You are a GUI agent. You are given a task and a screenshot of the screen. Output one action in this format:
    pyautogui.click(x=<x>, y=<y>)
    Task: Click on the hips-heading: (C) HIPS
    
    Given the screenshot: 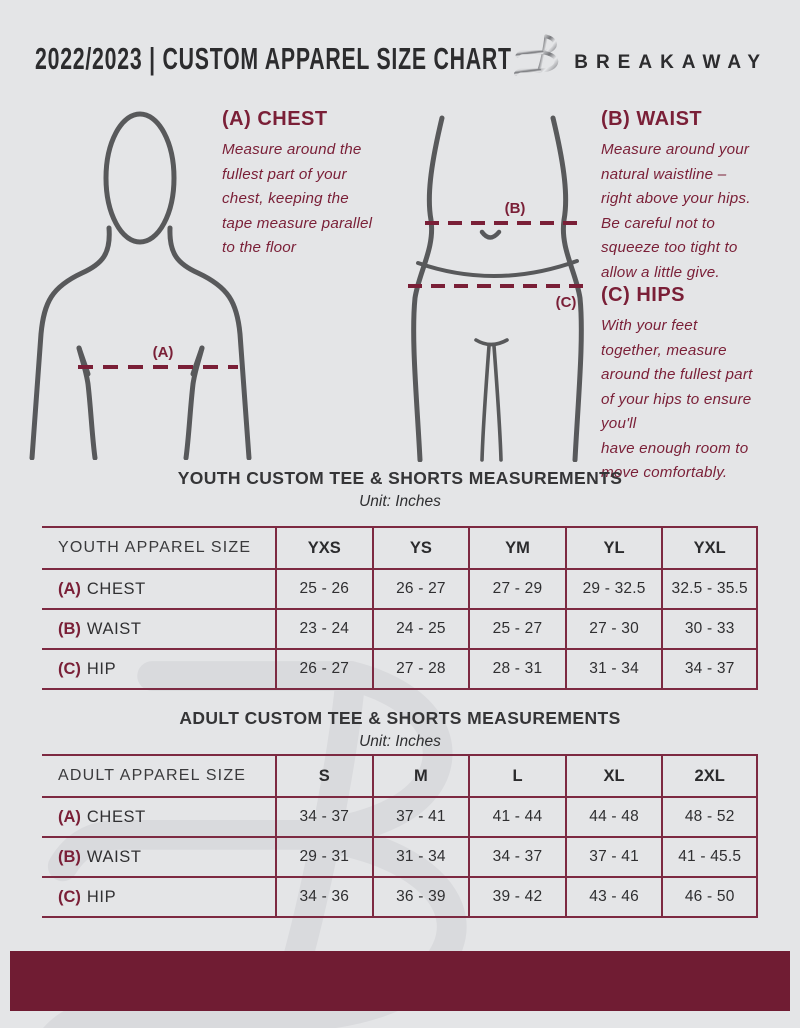 What is the action you would take?
    pyautogui.click(x=643, y=295)
    